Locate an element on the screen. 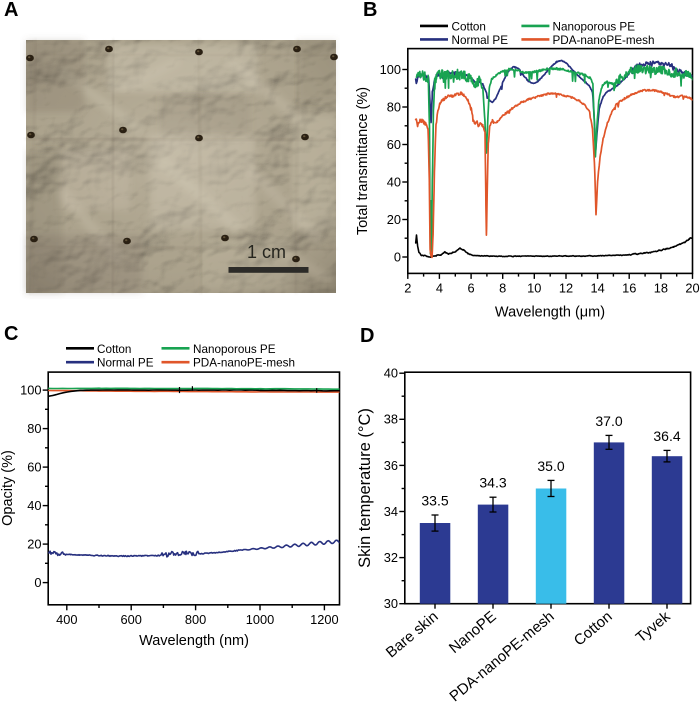 The width and height of the screenshot is (700, 712). svg-text: 34 is located at coordinates (391, 511).